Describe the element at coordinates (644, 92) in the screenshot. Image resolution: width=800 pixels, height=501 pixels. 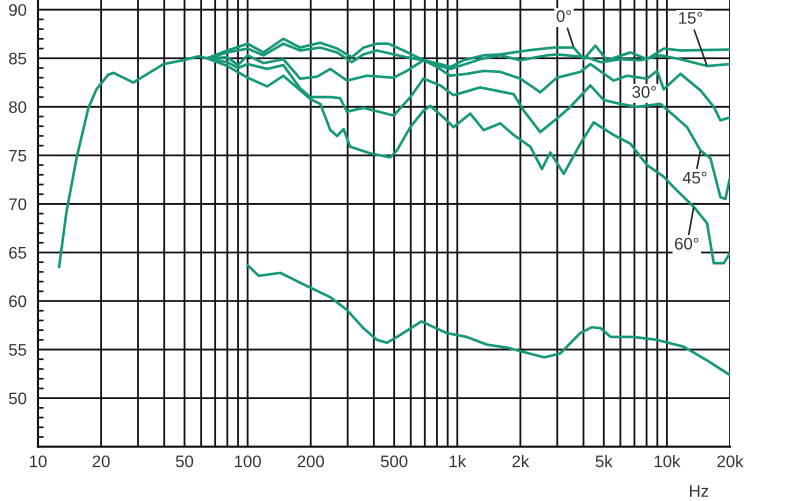
I see `series-label: 30°` at that location.